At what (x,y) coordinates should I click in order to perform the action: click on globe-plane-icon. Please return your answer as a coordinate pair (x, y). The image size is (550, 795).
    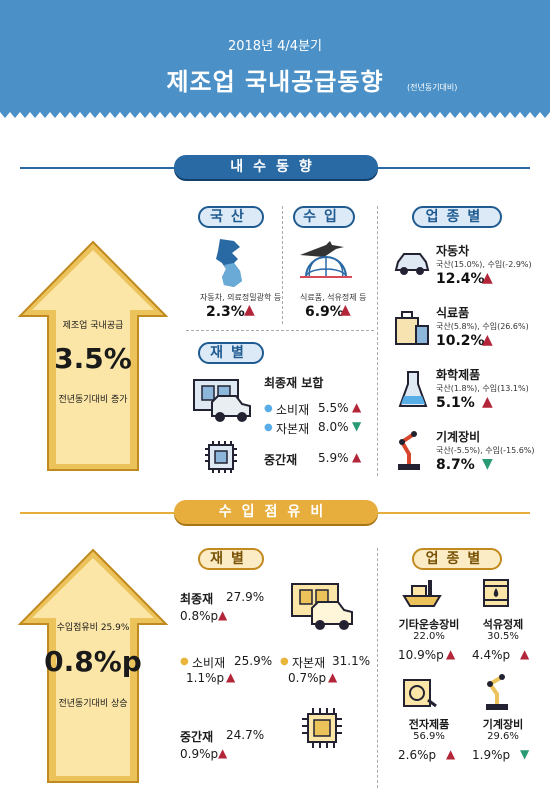
    Looking at the image, I should click on (325, 264).